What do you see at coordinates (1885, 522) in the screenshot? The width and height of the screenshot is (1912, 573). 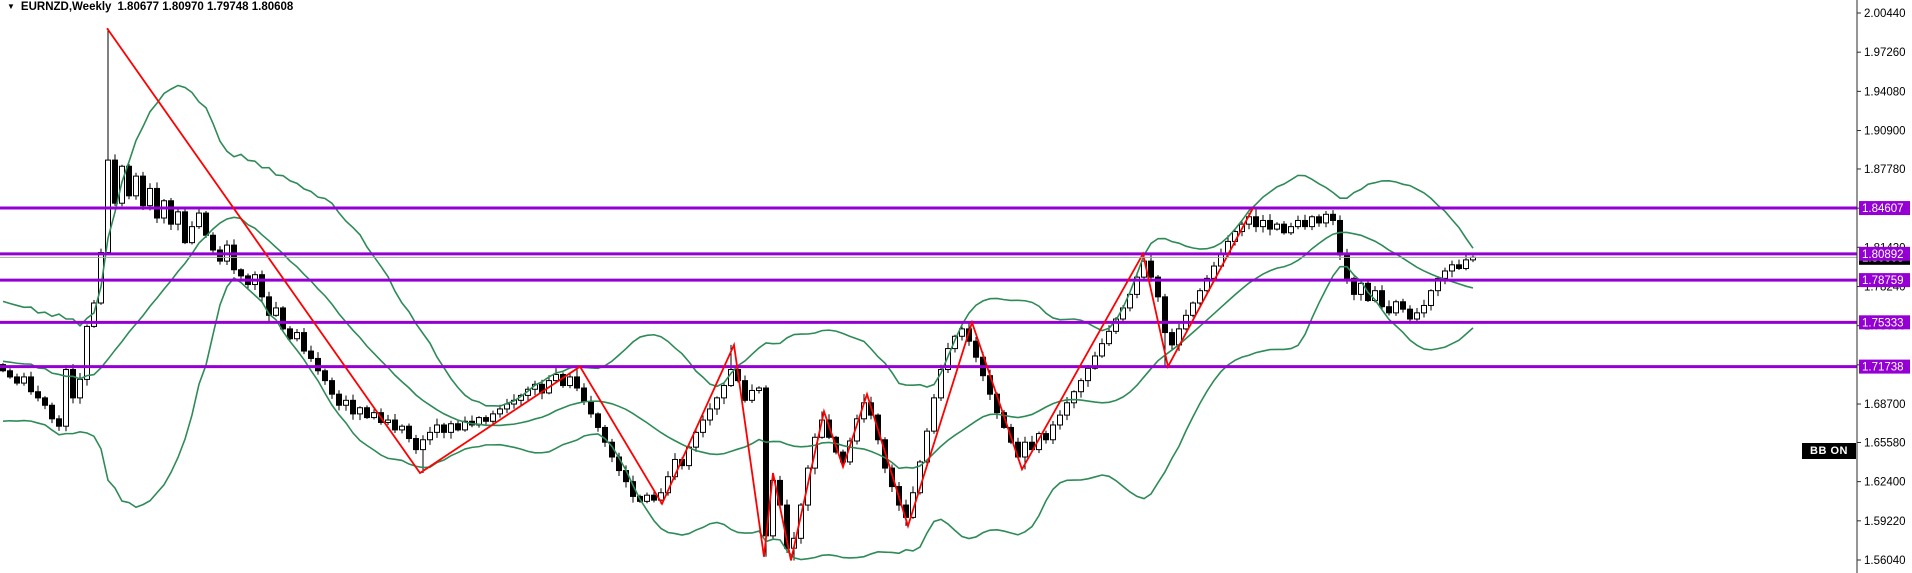 I see `axis-tick-label: 1.59220` at bounding box center [1885, 522].